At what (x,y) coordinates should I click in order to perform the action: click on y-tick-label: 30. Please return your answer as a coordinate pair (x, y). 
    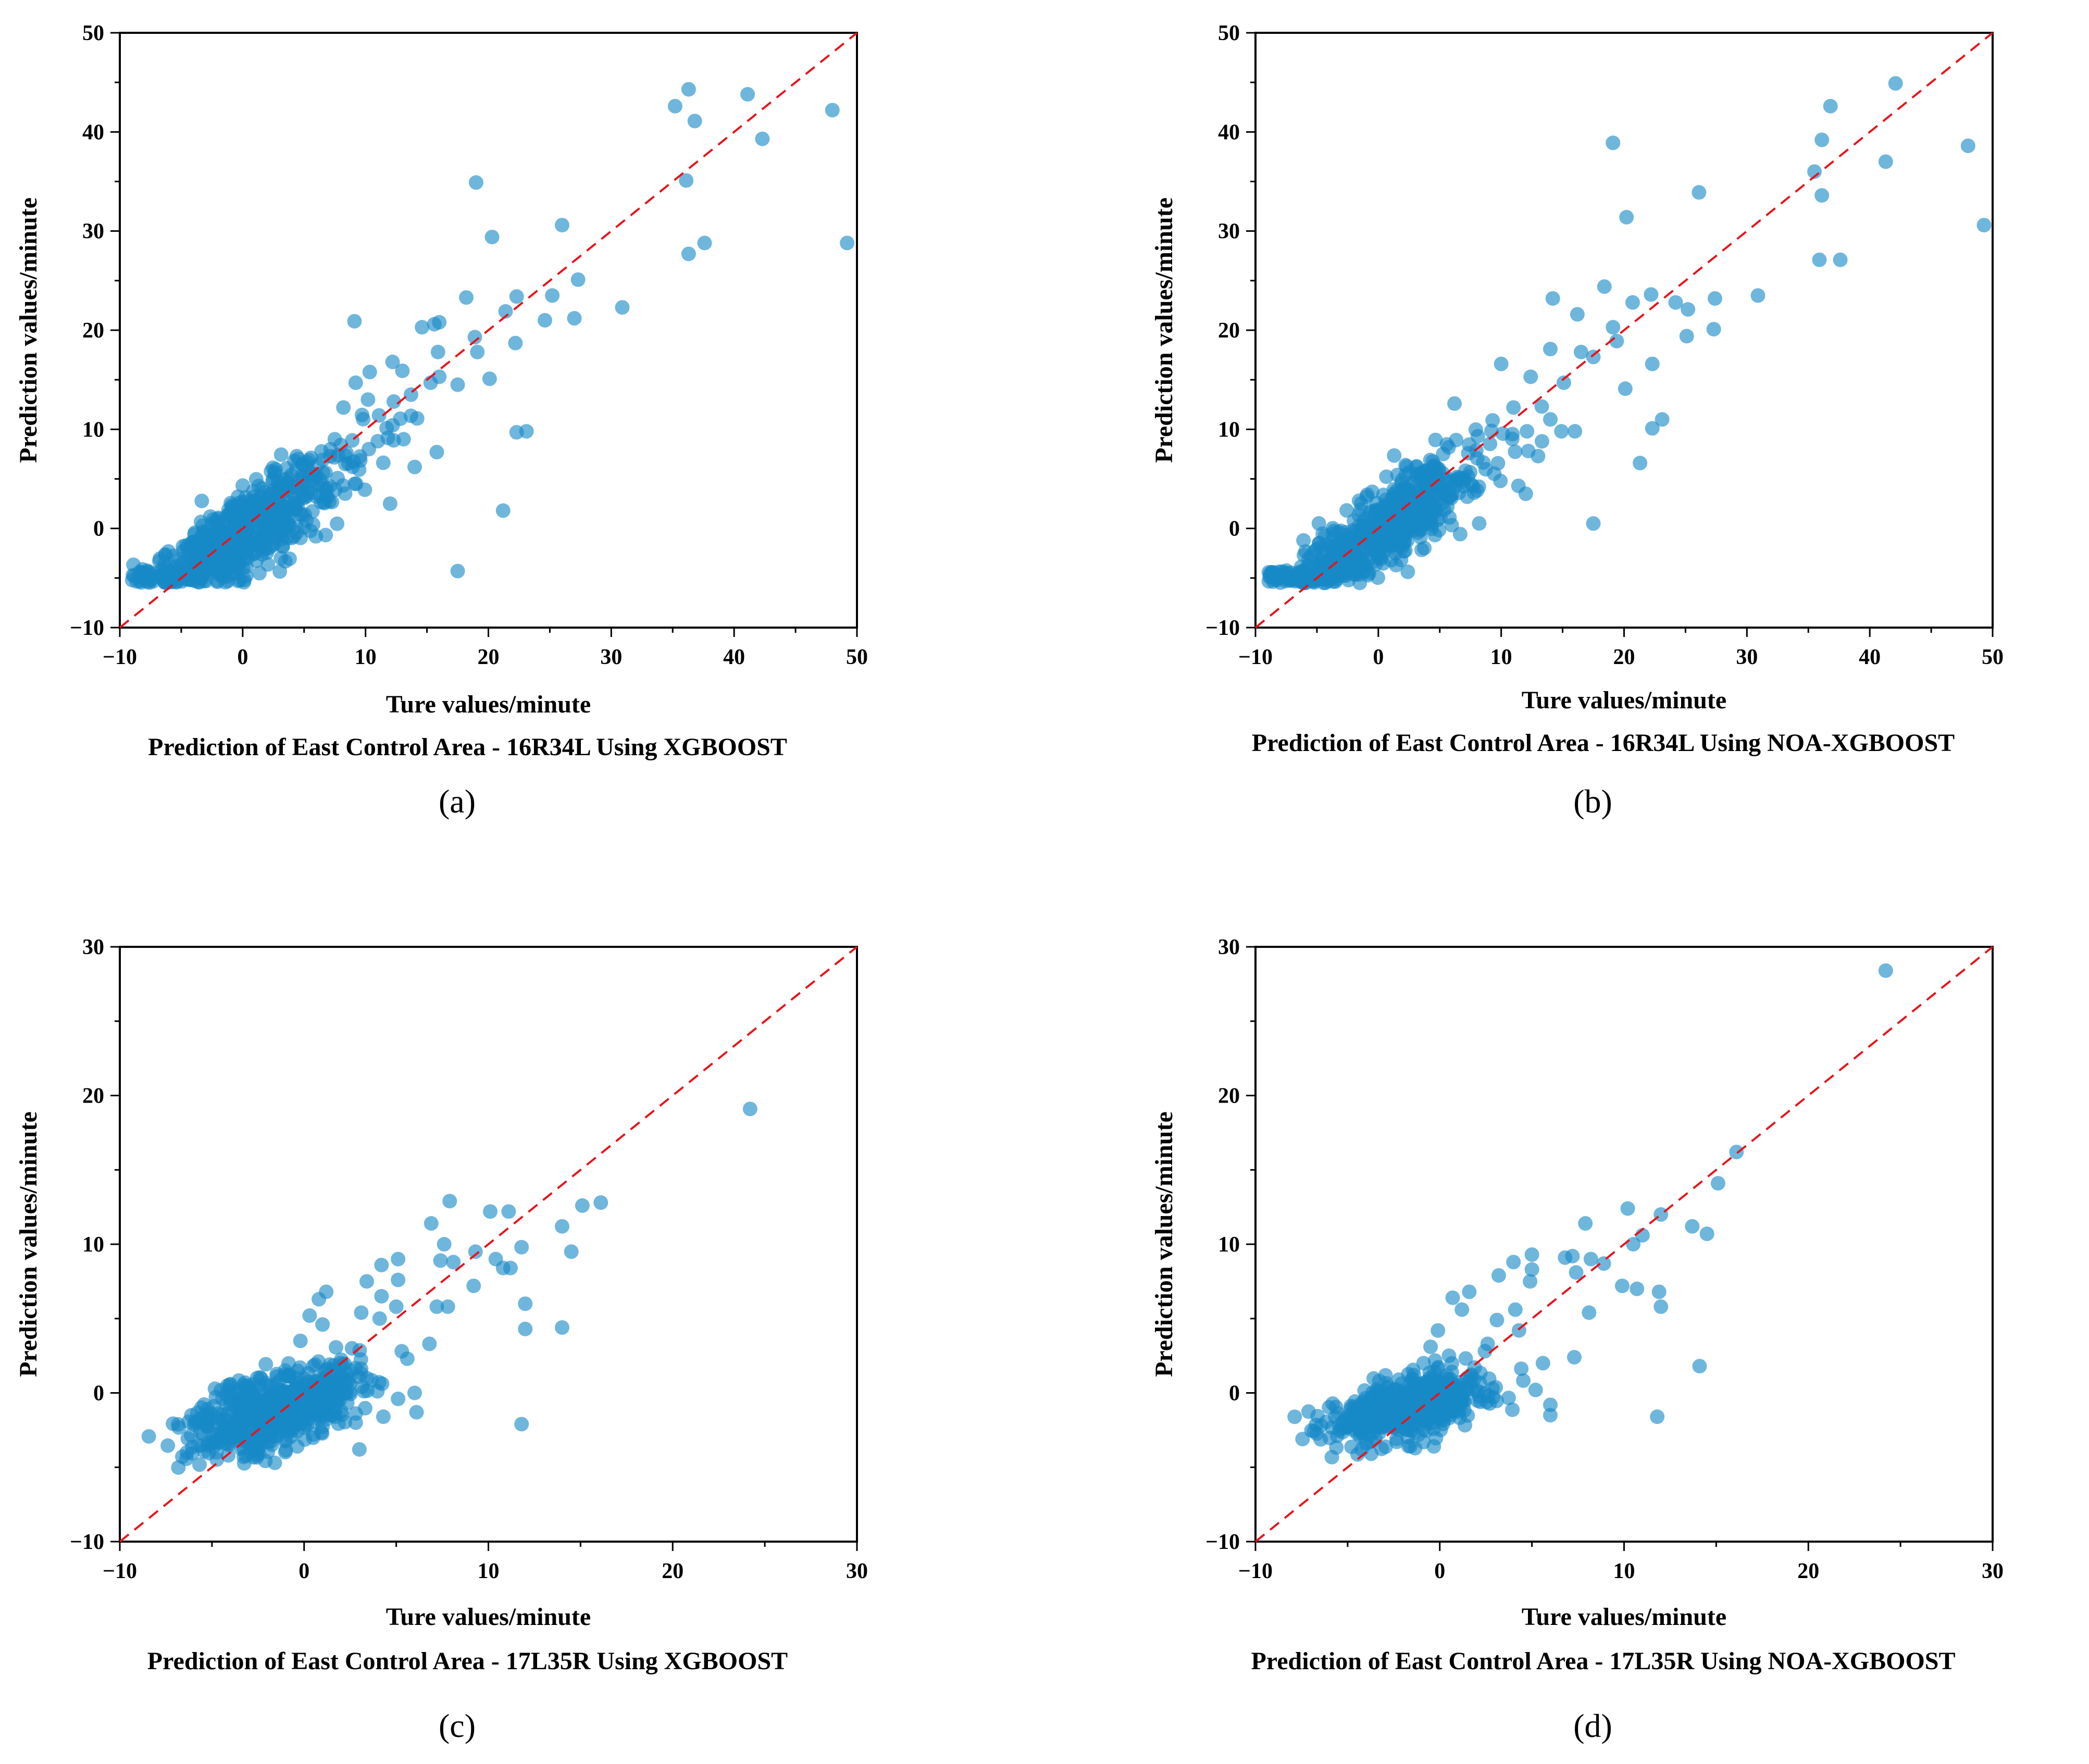
    Looking at the image, I should click on (93, 232).